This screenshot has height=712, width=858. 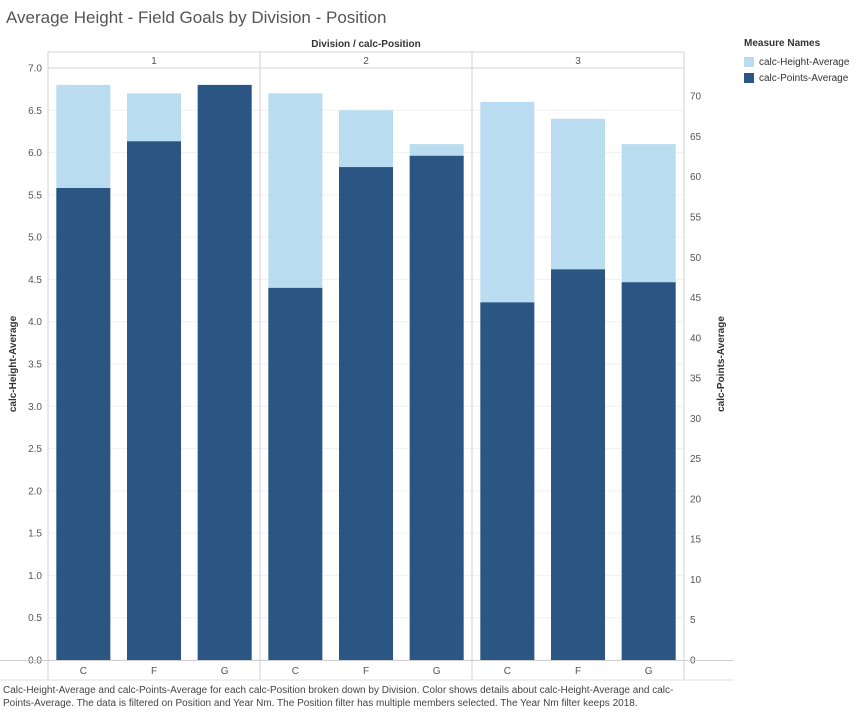 What do you see at coordinates (749, 78) in the screenshot?
I see `legend-swatch-points` at bounding box center [749, 78].